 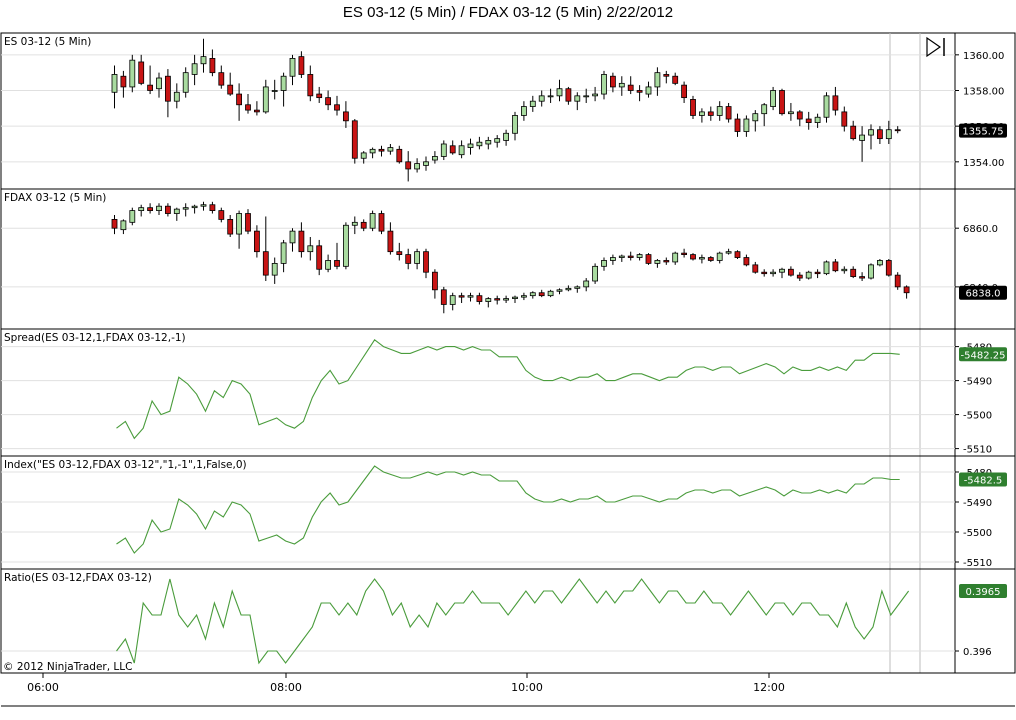 I want to click on x-tick-label: 08:00, so click(x=286, y=687).